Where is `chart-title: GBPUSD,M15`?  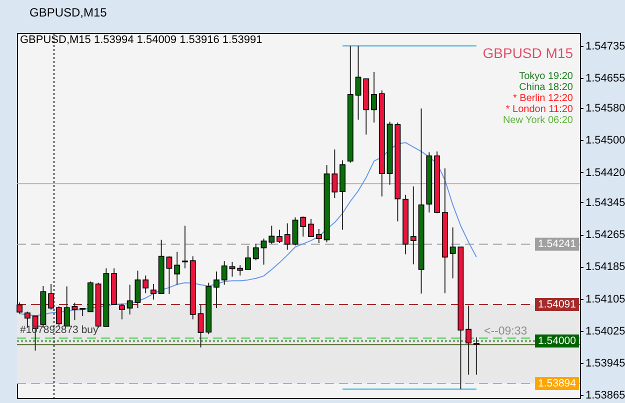
chart-title: GBPUSD,M15 is located at coordinates (69, 13).